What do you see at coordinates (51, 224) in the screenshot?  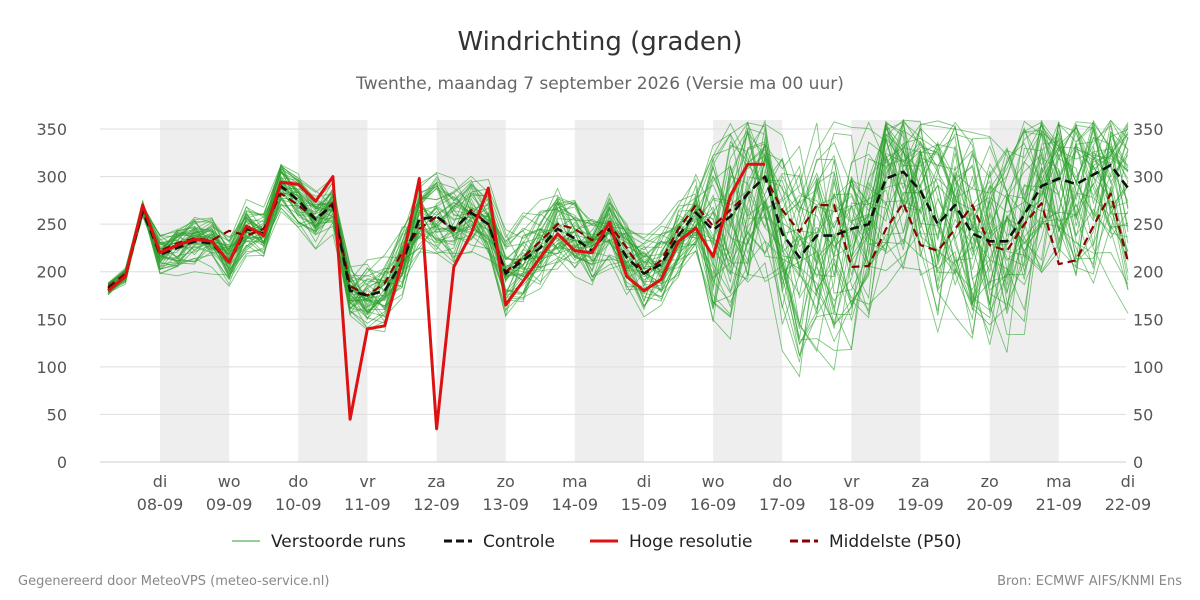 I see `y-tick-label-left: 250` at bounding box center [51, 224].